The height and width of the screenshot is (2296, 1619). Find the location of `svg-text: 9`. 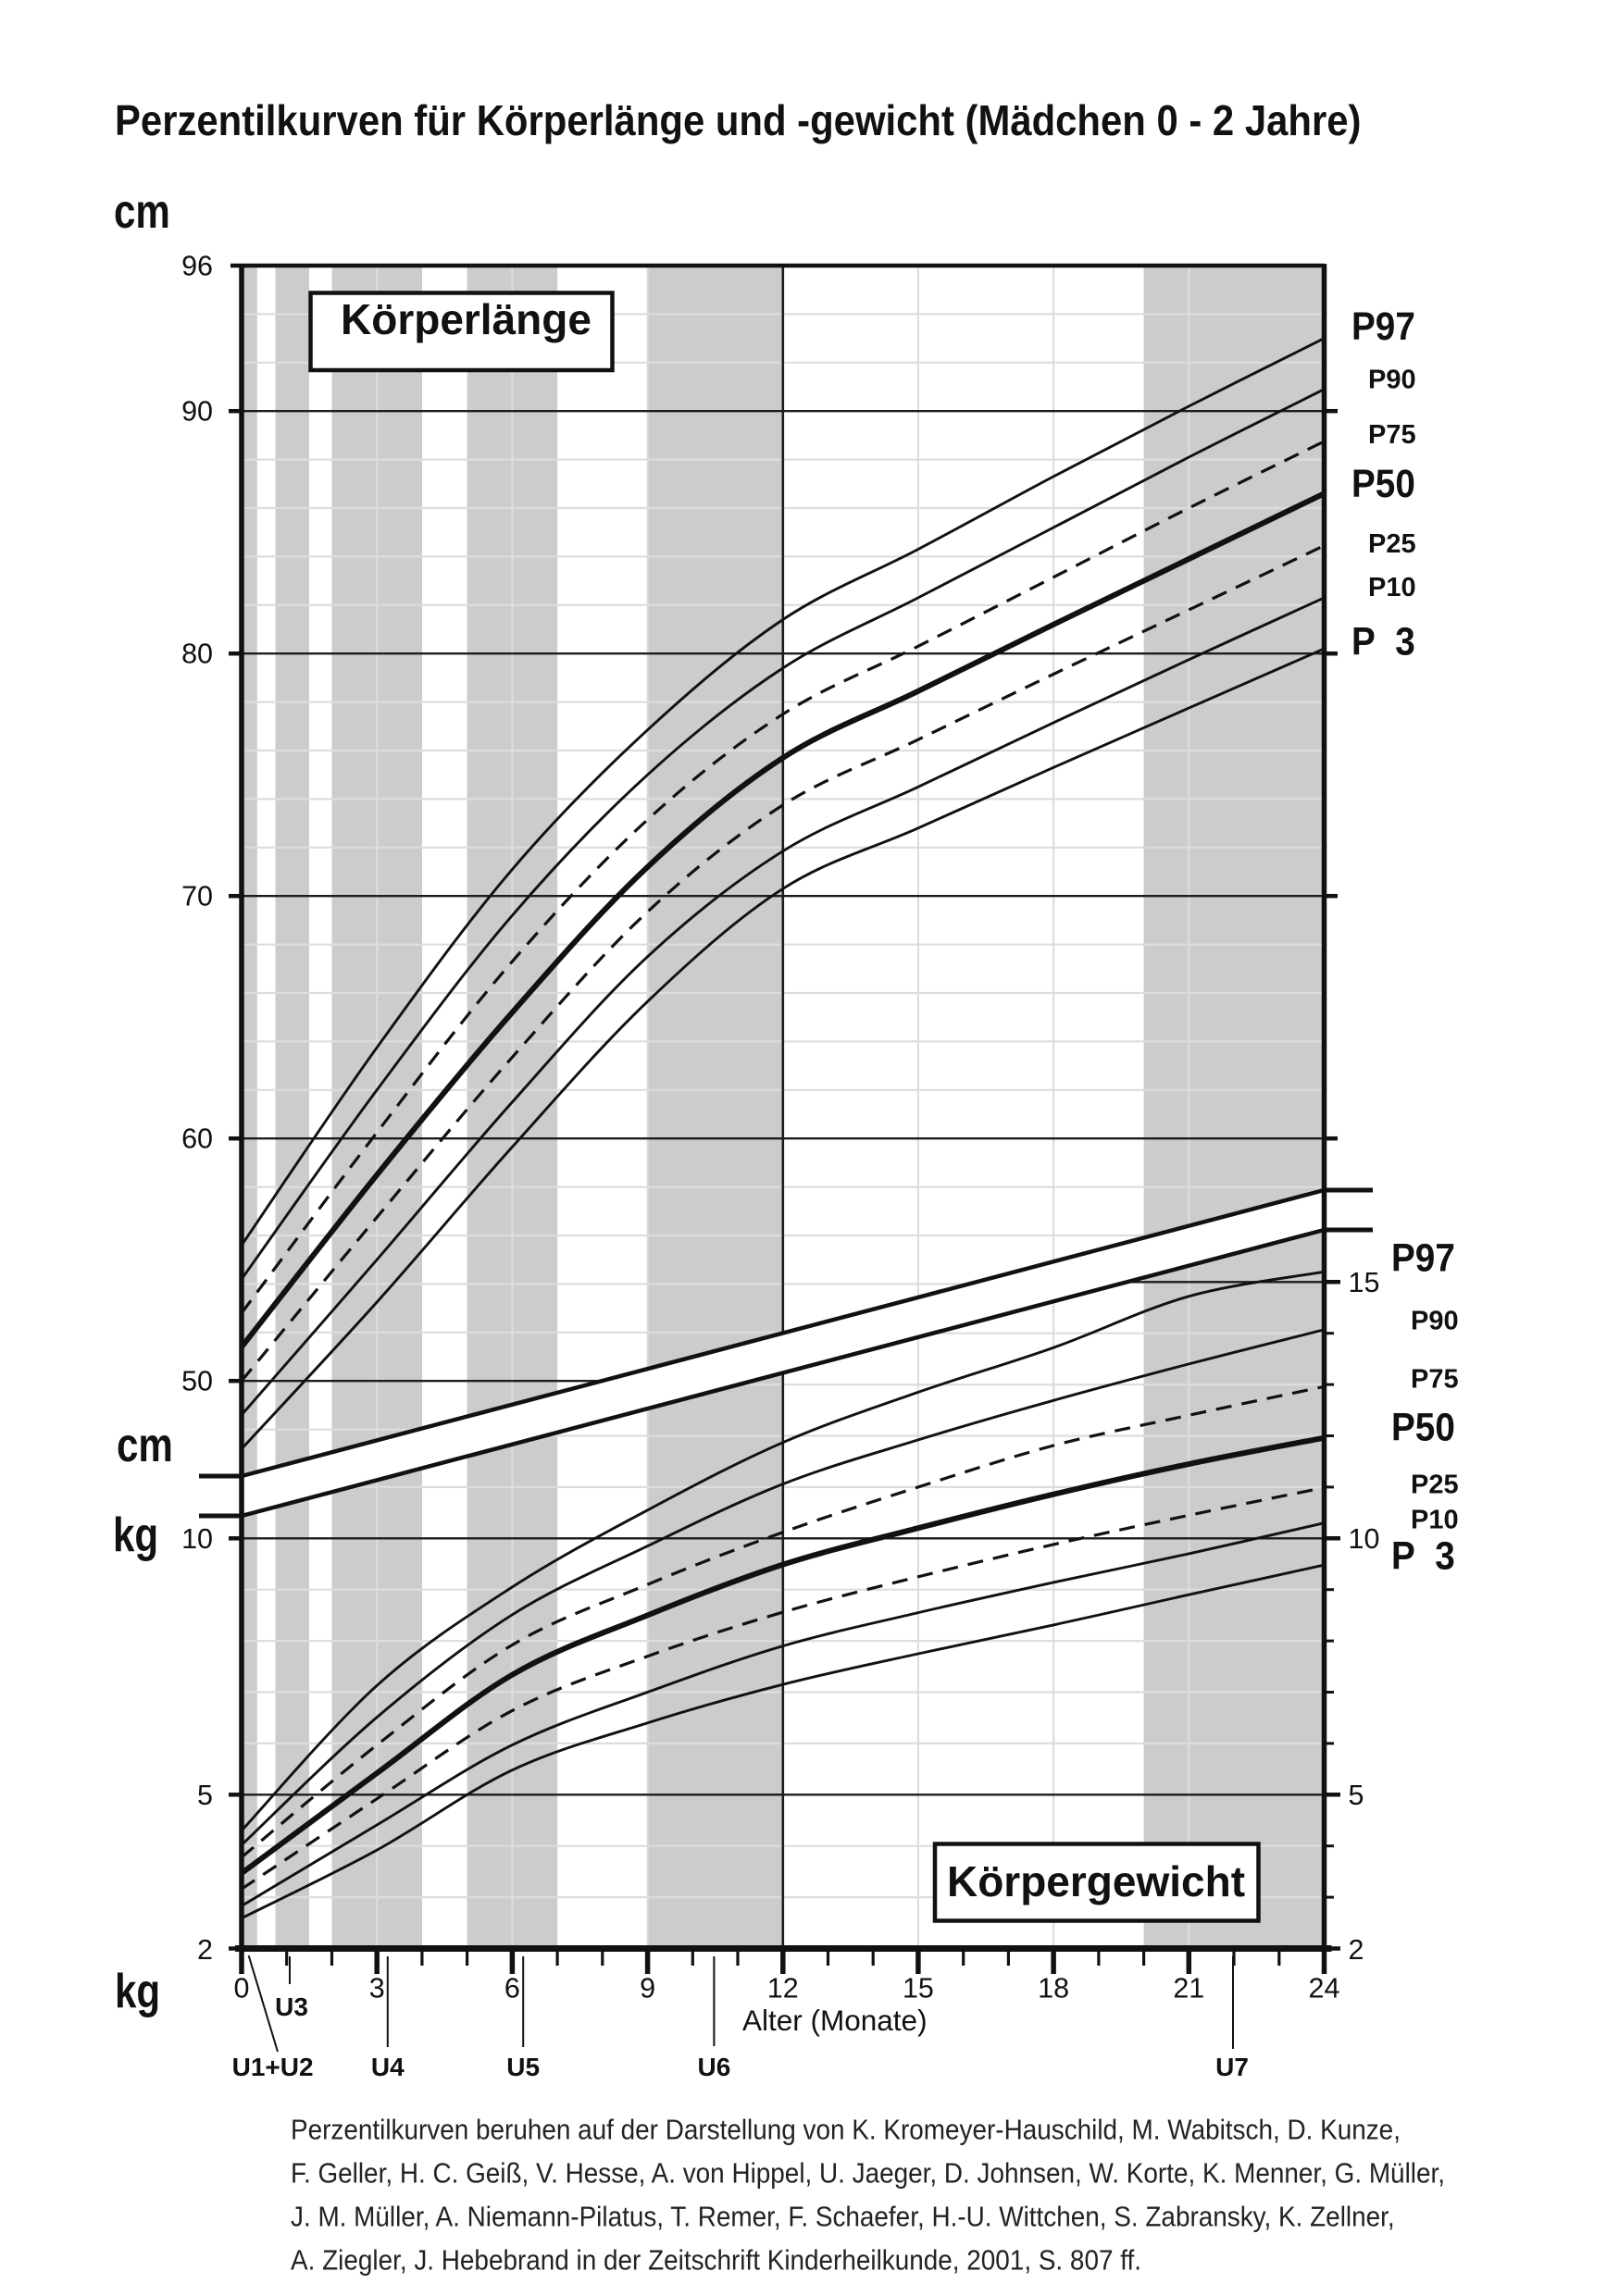

svg-text: 9 is located at coordinates (647, 1989).